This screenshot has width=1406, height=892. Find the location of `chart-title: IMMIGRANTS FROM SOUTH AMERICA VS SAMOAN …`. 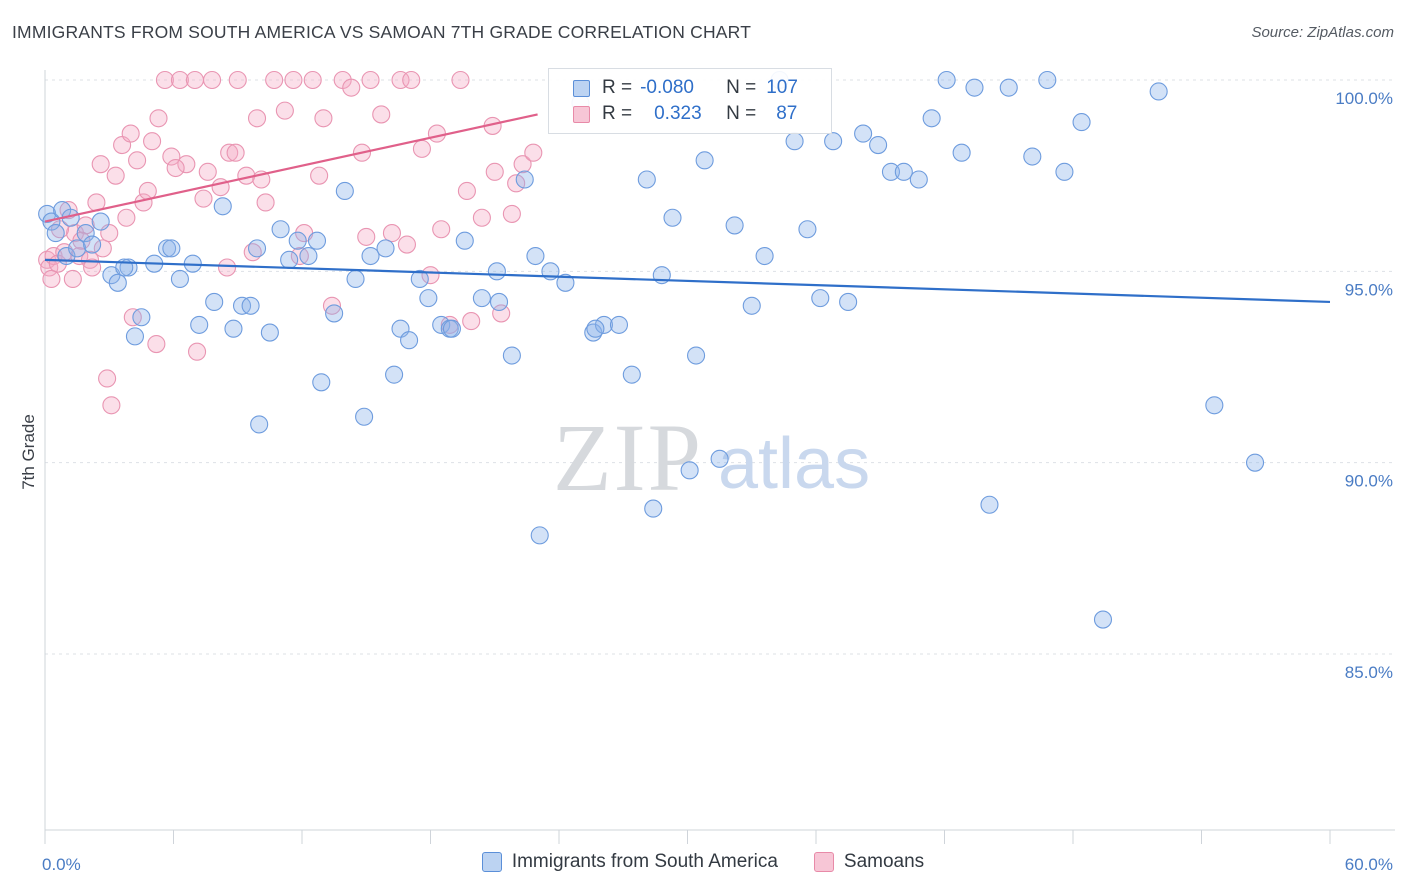

chart-title: IMMIGRANTS FROM SOUTH AMERICA VS SAMOAN … is located at coordinates (382, 32).